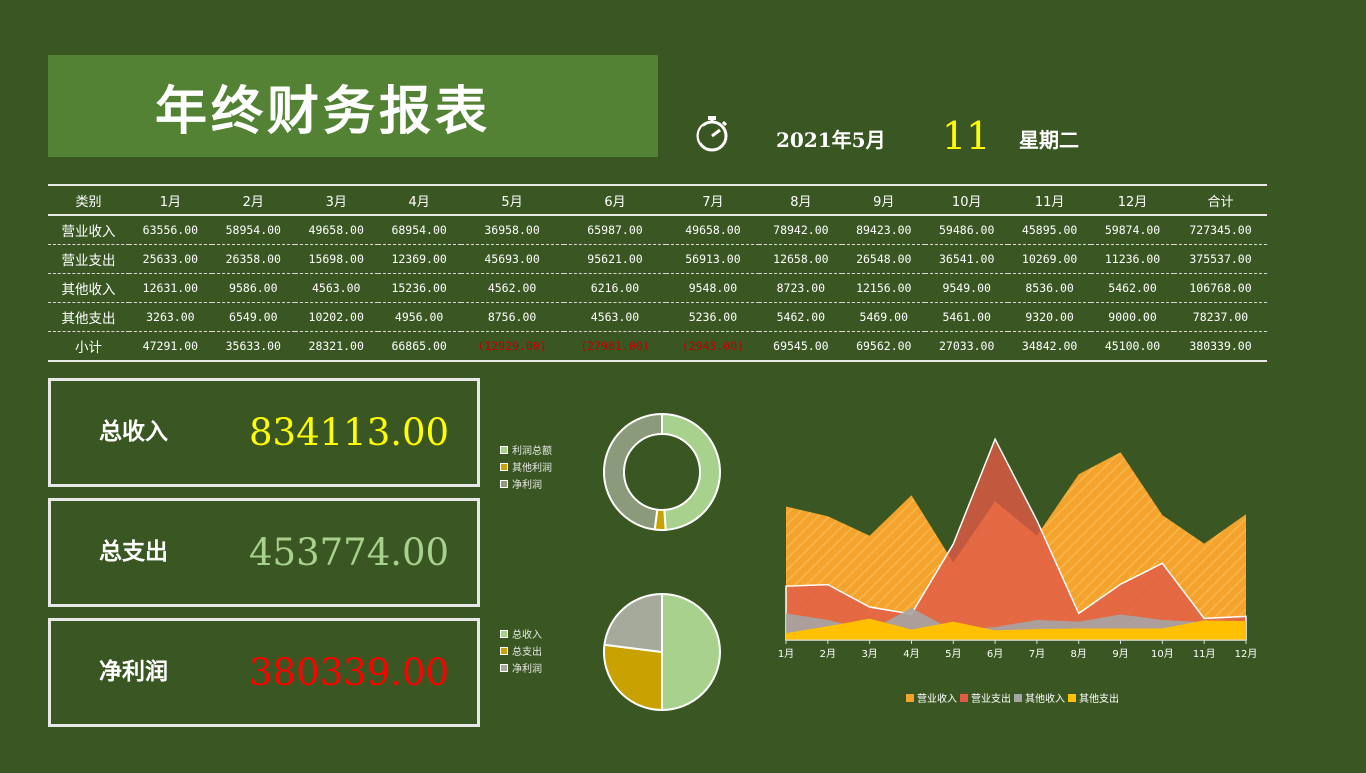 Image resolution: width=1366 pixels, height=773 pixels. I want to click on table-cell: 4563.00, so click(336, 288).